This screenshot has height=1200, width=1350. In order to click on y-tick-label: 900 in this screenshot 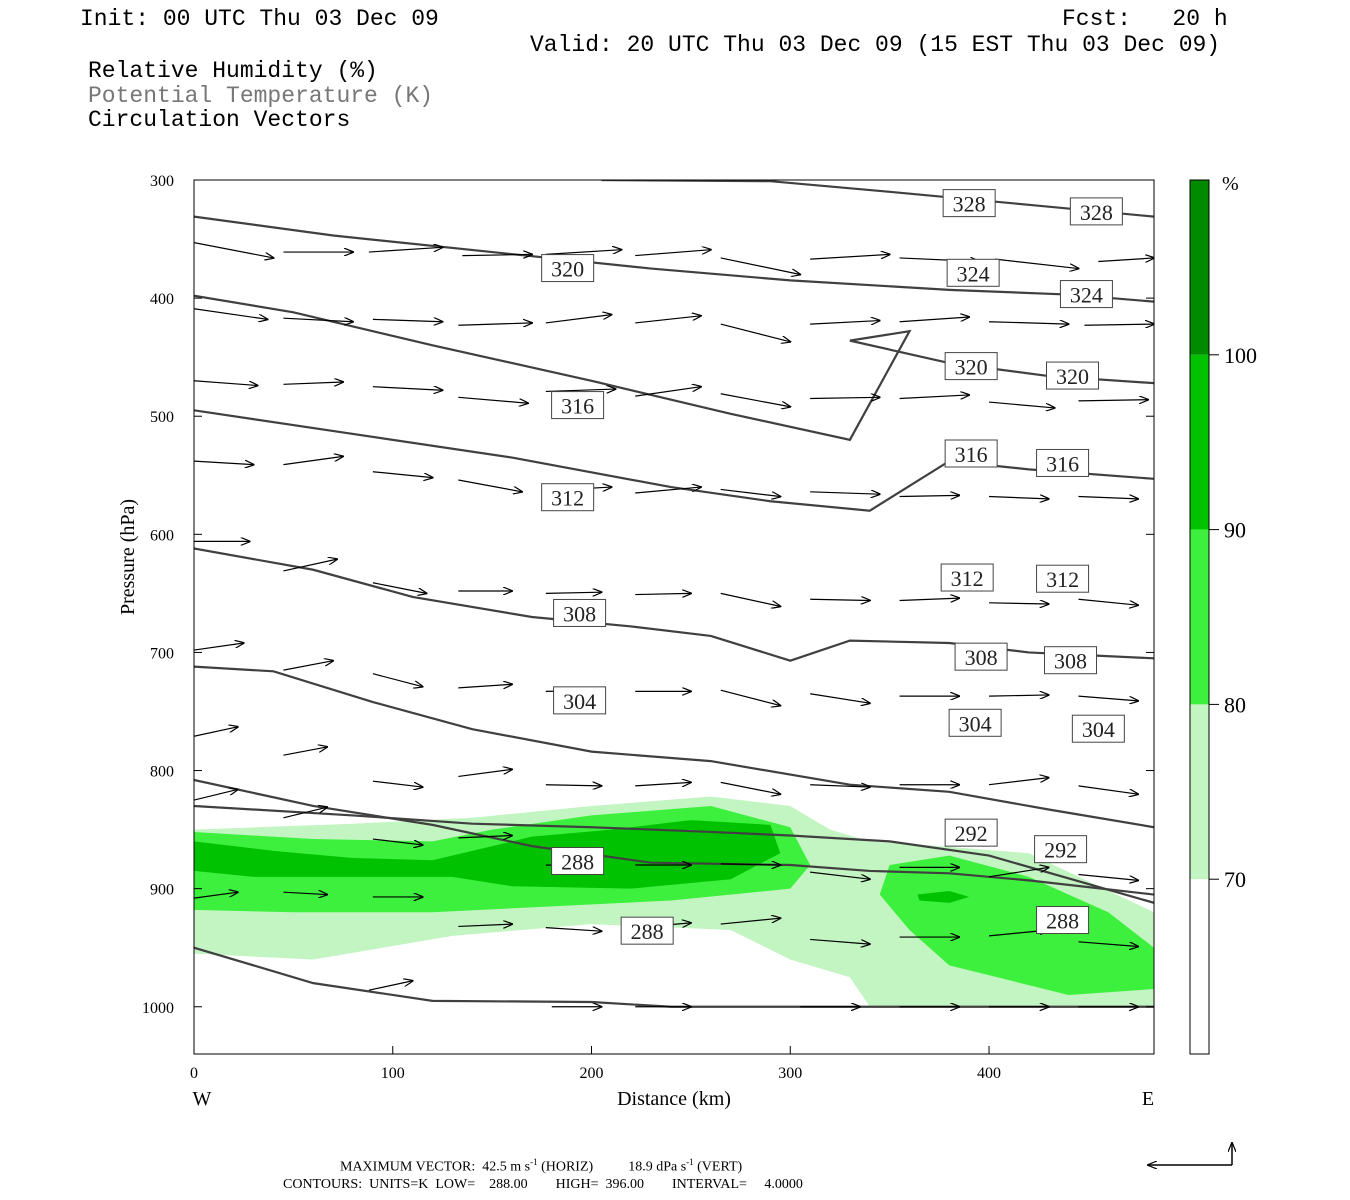, I will do `click(162, 890)`.